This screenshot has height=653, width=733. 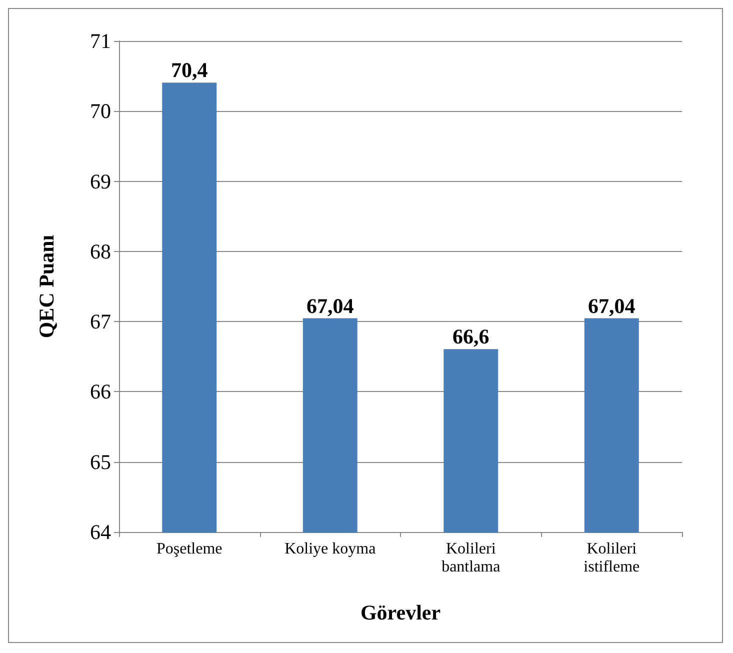 I want to click on y-tick-label: 69, so click(x=100, y=181).